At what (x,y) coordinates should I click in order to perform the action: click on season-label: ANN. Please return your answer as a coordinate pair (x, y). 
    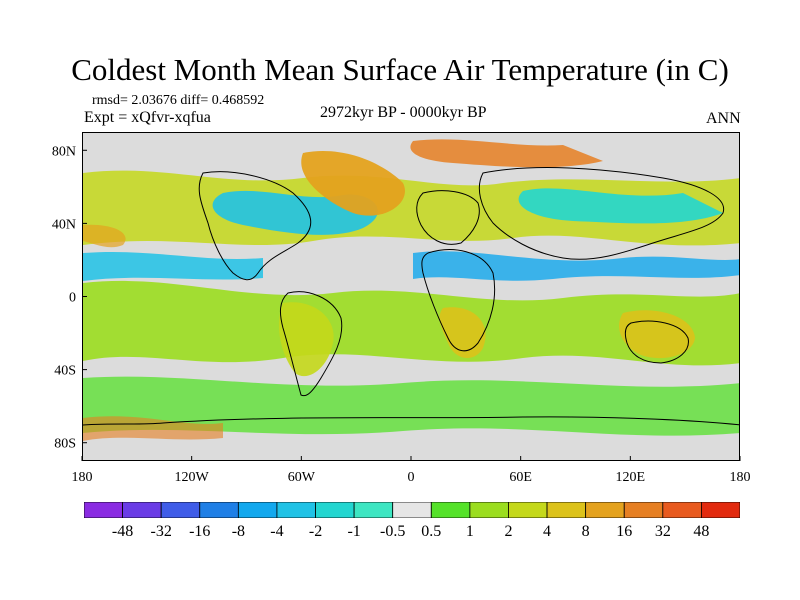
    Looking at the image, I should click on (723, 118).